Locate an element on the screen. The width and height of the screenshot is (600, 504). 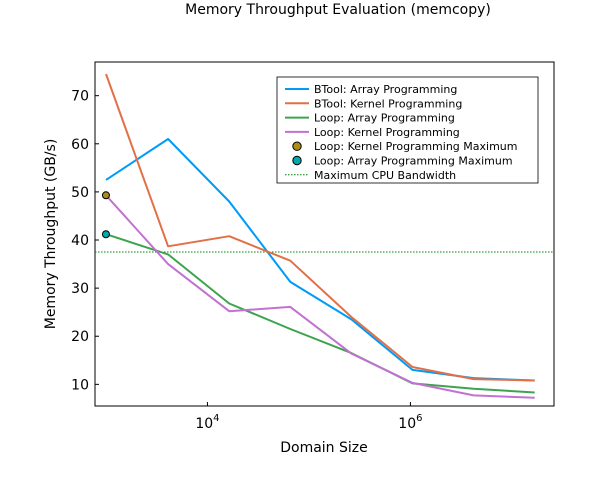
legend-box is located at coordinates (407, 130).